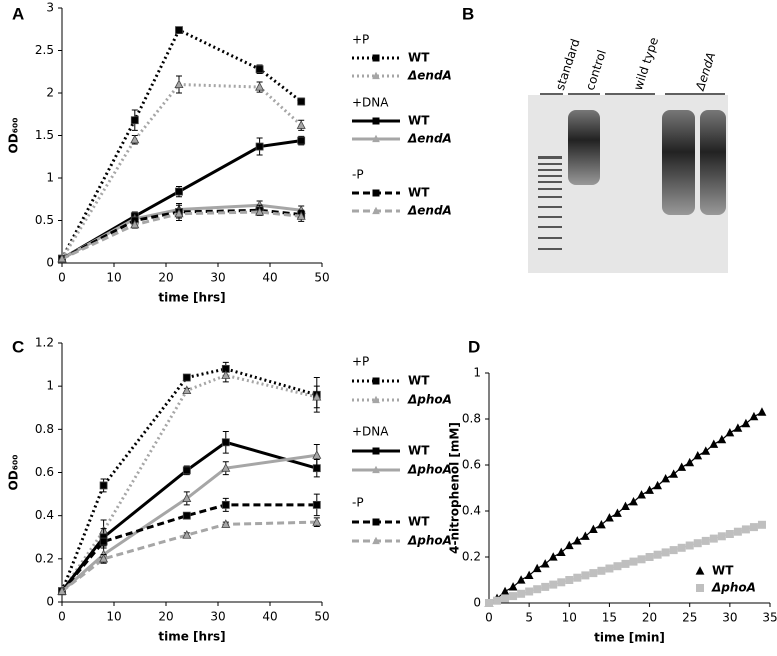 This screenshot has height=656, width=777. I want to click on x-tick-label: 40, so click(269, 278).